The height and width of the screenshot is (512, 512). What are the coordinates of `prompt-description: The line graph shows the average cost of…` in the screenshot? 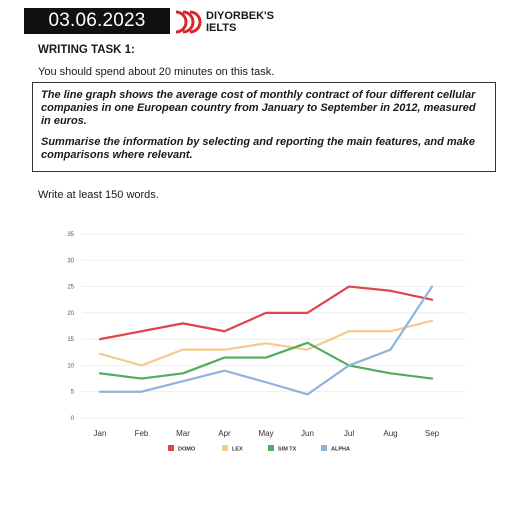 It's located at (258, 108).